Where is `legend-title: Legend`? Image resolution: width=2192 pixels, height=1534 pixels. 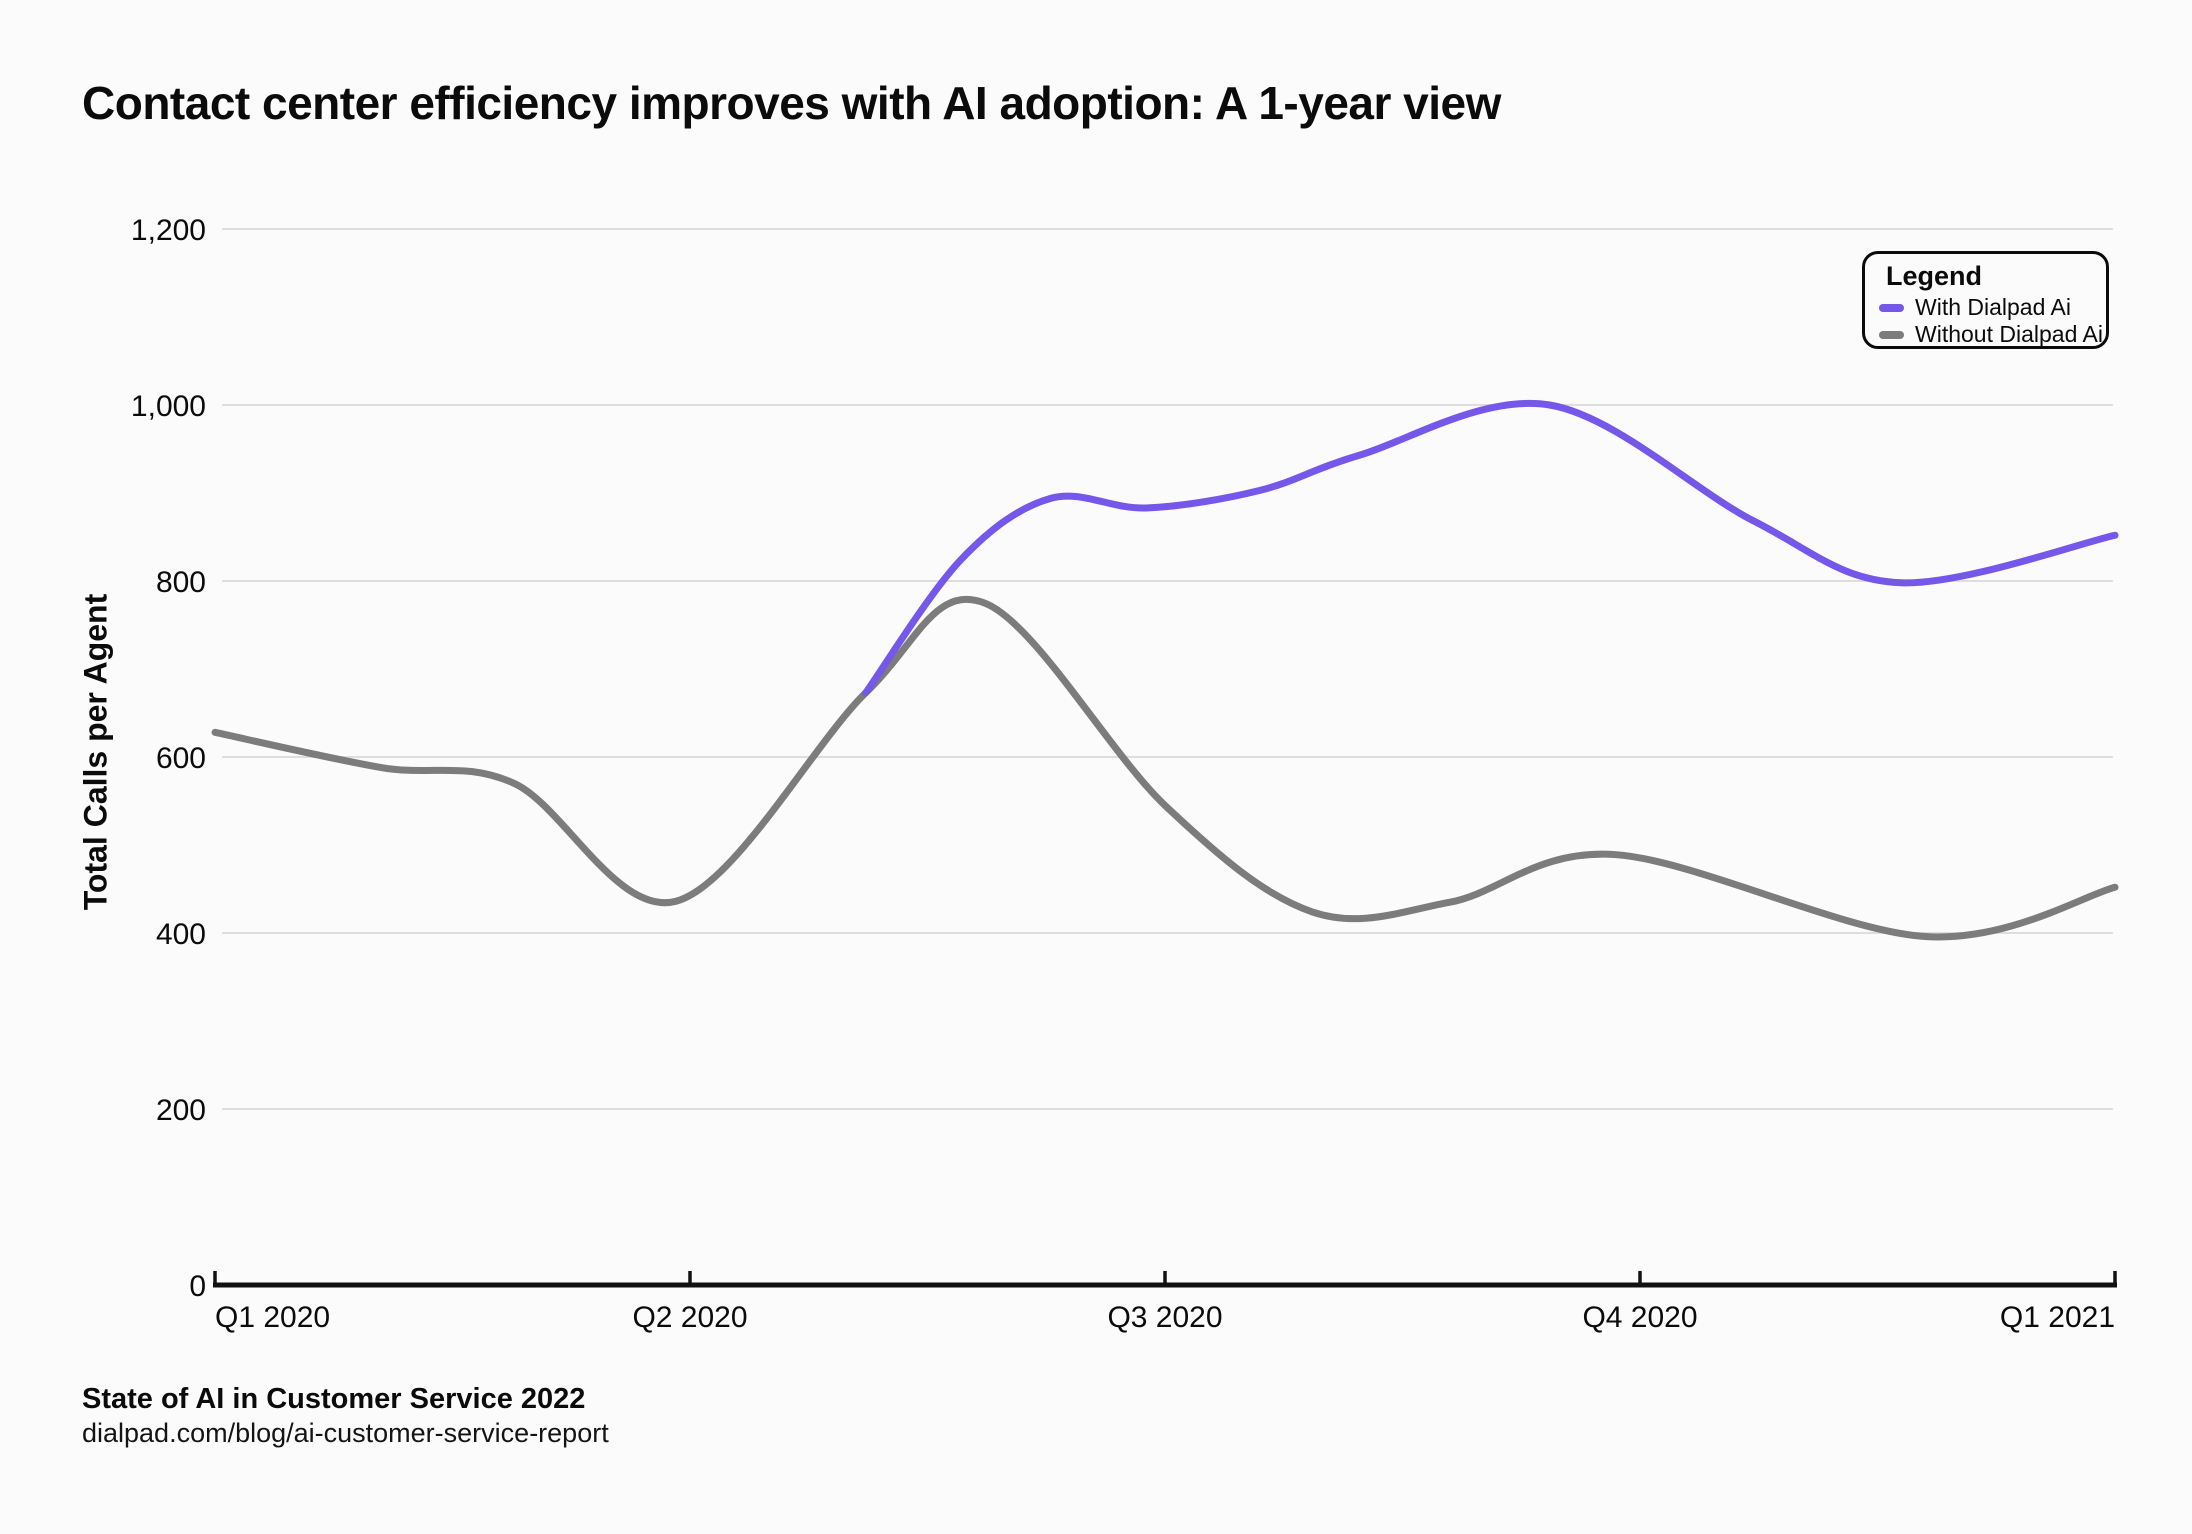
legend-title: Legend is located at coordinates (1934, 276).